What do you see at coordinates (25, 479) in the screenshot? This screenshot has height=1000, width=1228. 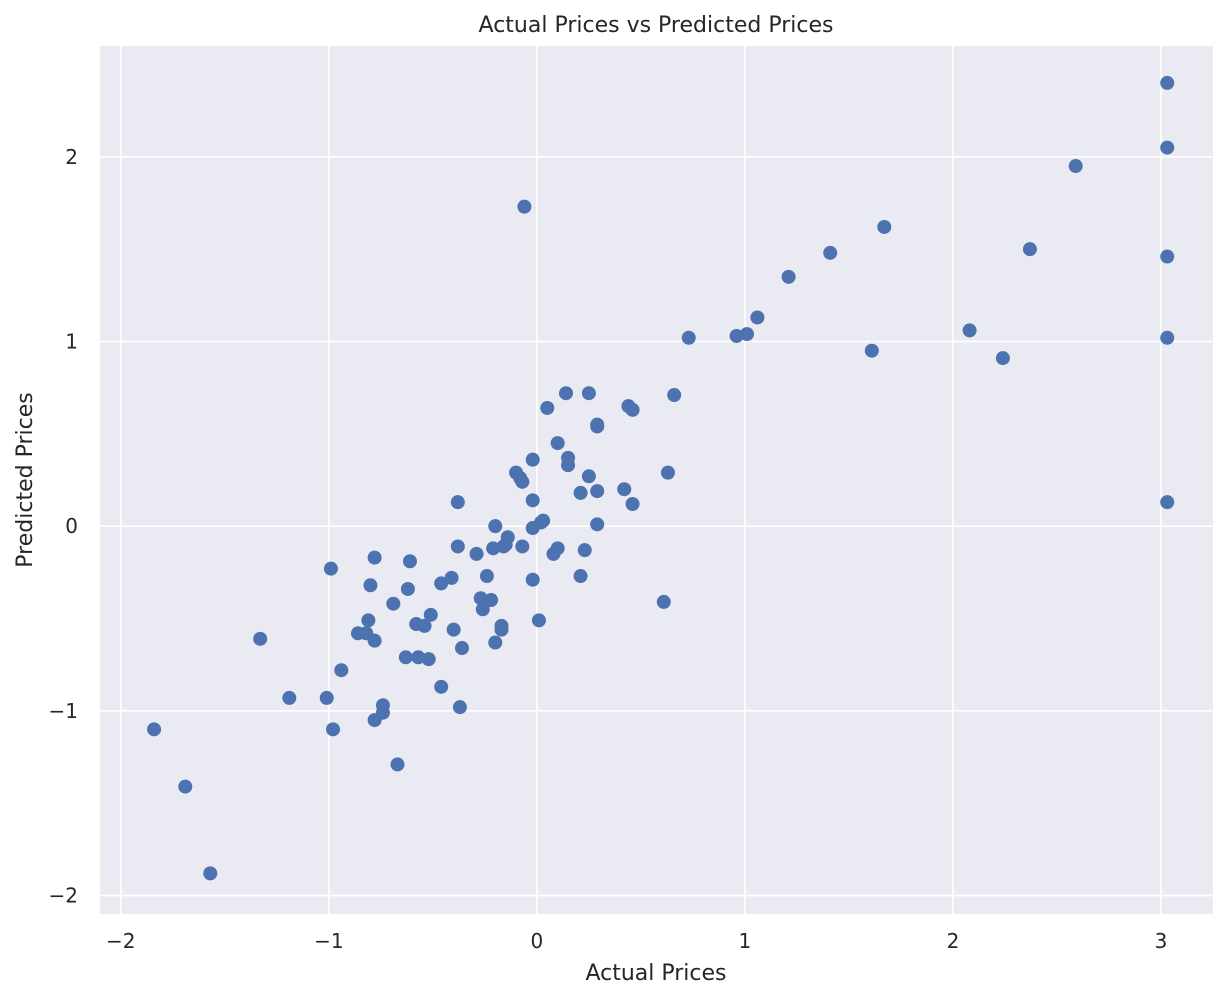 I see `y-axis-label: Predicted Prices` at bounding box center [25, 479].